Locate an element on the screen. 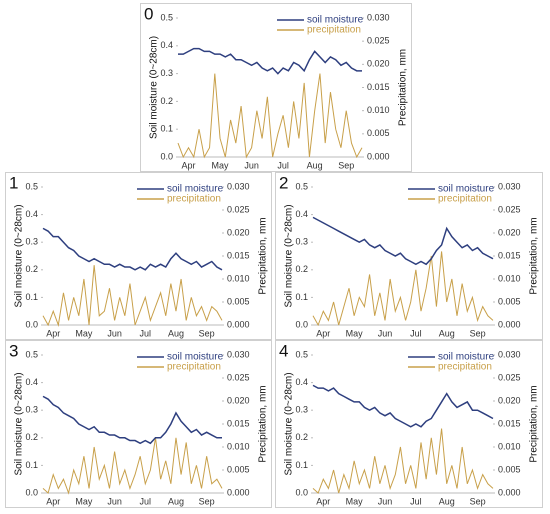  panel-label: 3 is located at coordinates (13, 350).